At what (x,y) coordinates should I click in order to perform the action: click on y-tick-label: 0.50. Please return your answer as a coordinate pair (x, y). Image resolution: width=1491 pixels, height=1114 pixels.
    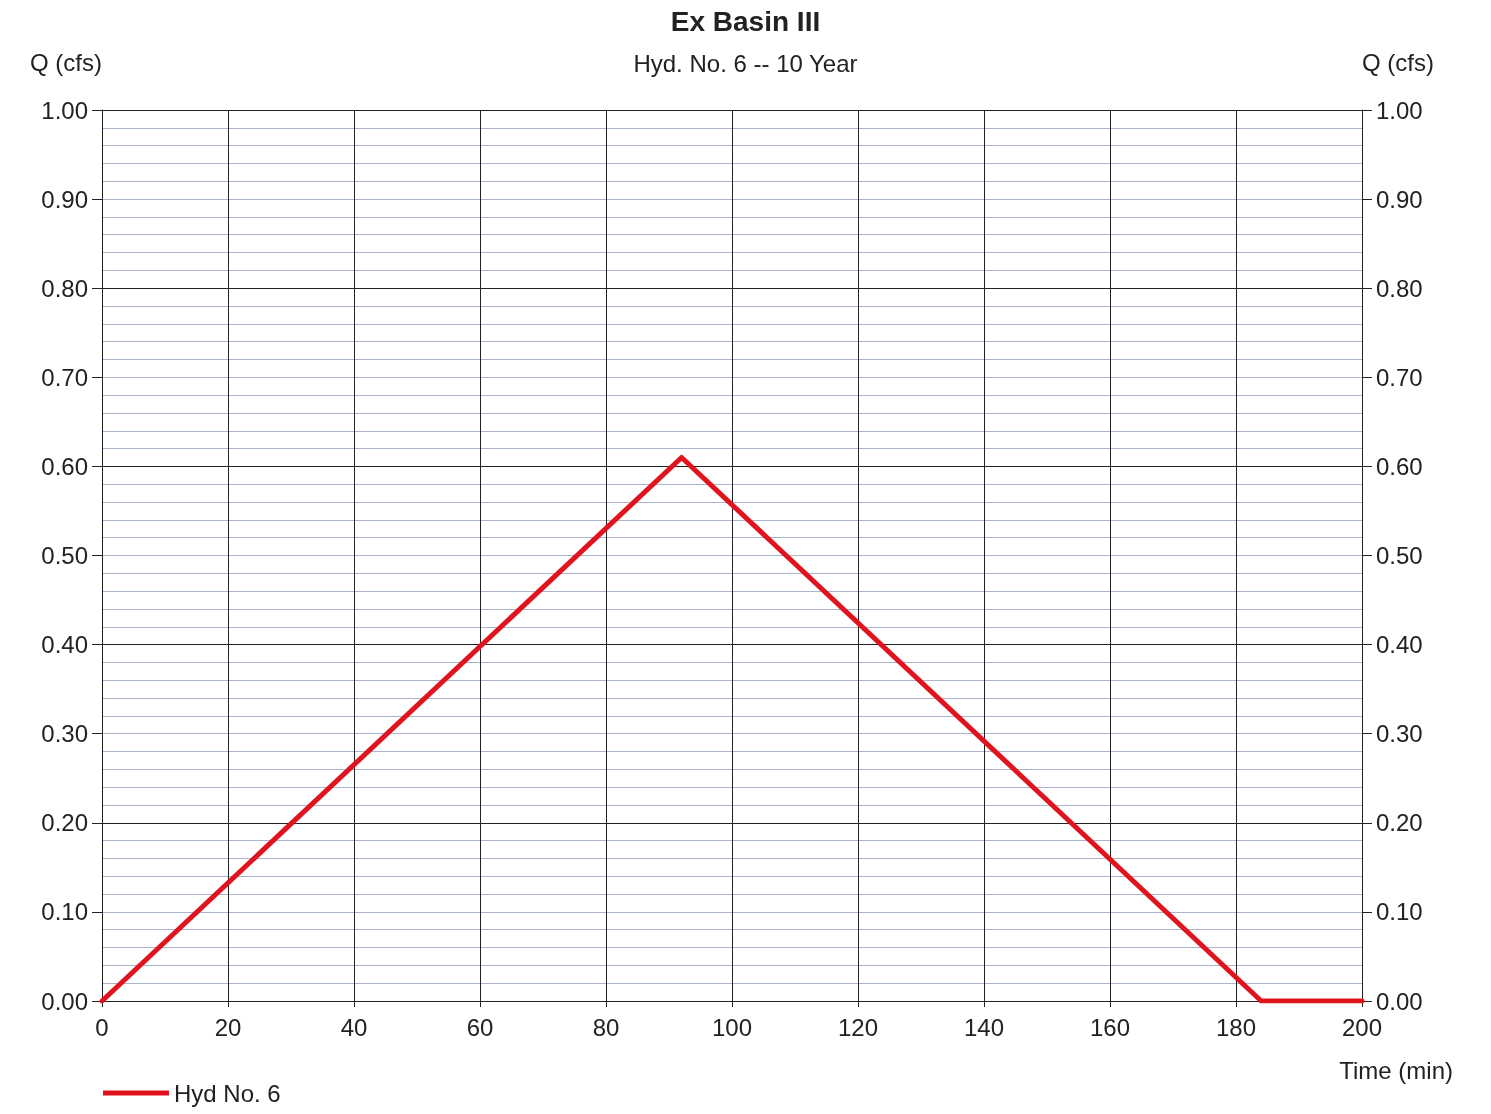
    Looking at the image, I should click on (64, 555).